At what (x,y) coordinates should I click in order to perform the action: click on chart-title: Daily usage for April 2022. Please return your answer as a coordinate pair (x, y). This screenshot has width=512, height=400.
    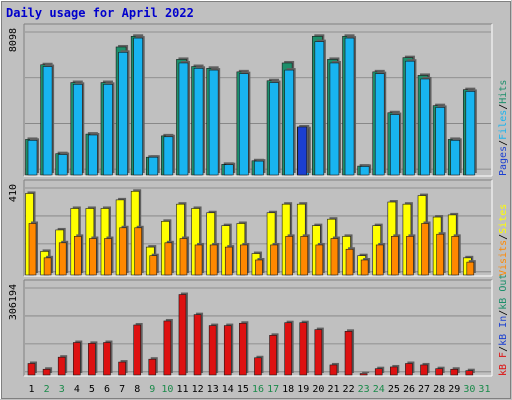
    Looking at the image, I should click on (100, 13).